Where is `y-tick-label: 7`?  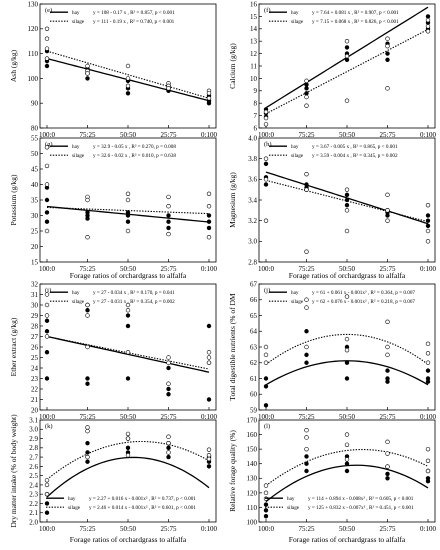 y-tick-label: 7 is located at coordinates (256, 116).